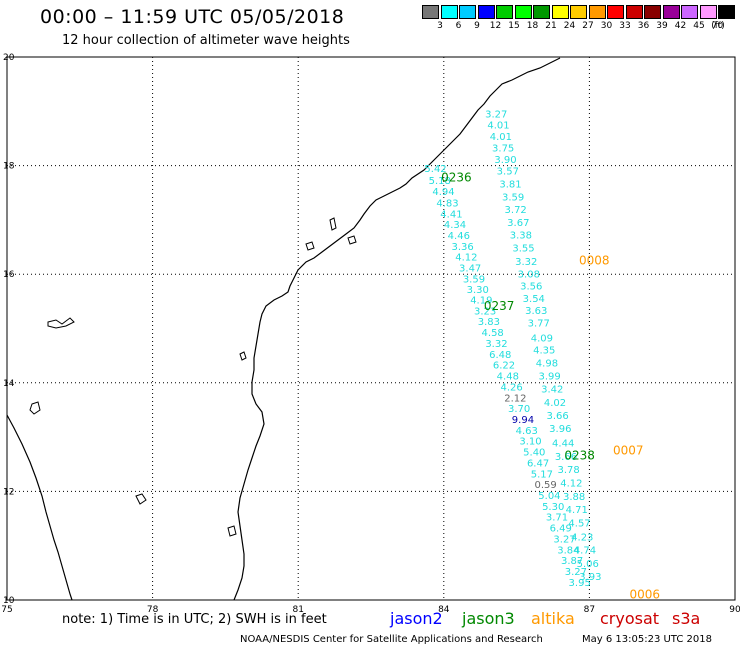 Image resolution: width=740 pixels, height=650 pixels. Describe the element at coordinates (582, 537) in the screenshot. I see `wave-height-value: 4.23` at that location.